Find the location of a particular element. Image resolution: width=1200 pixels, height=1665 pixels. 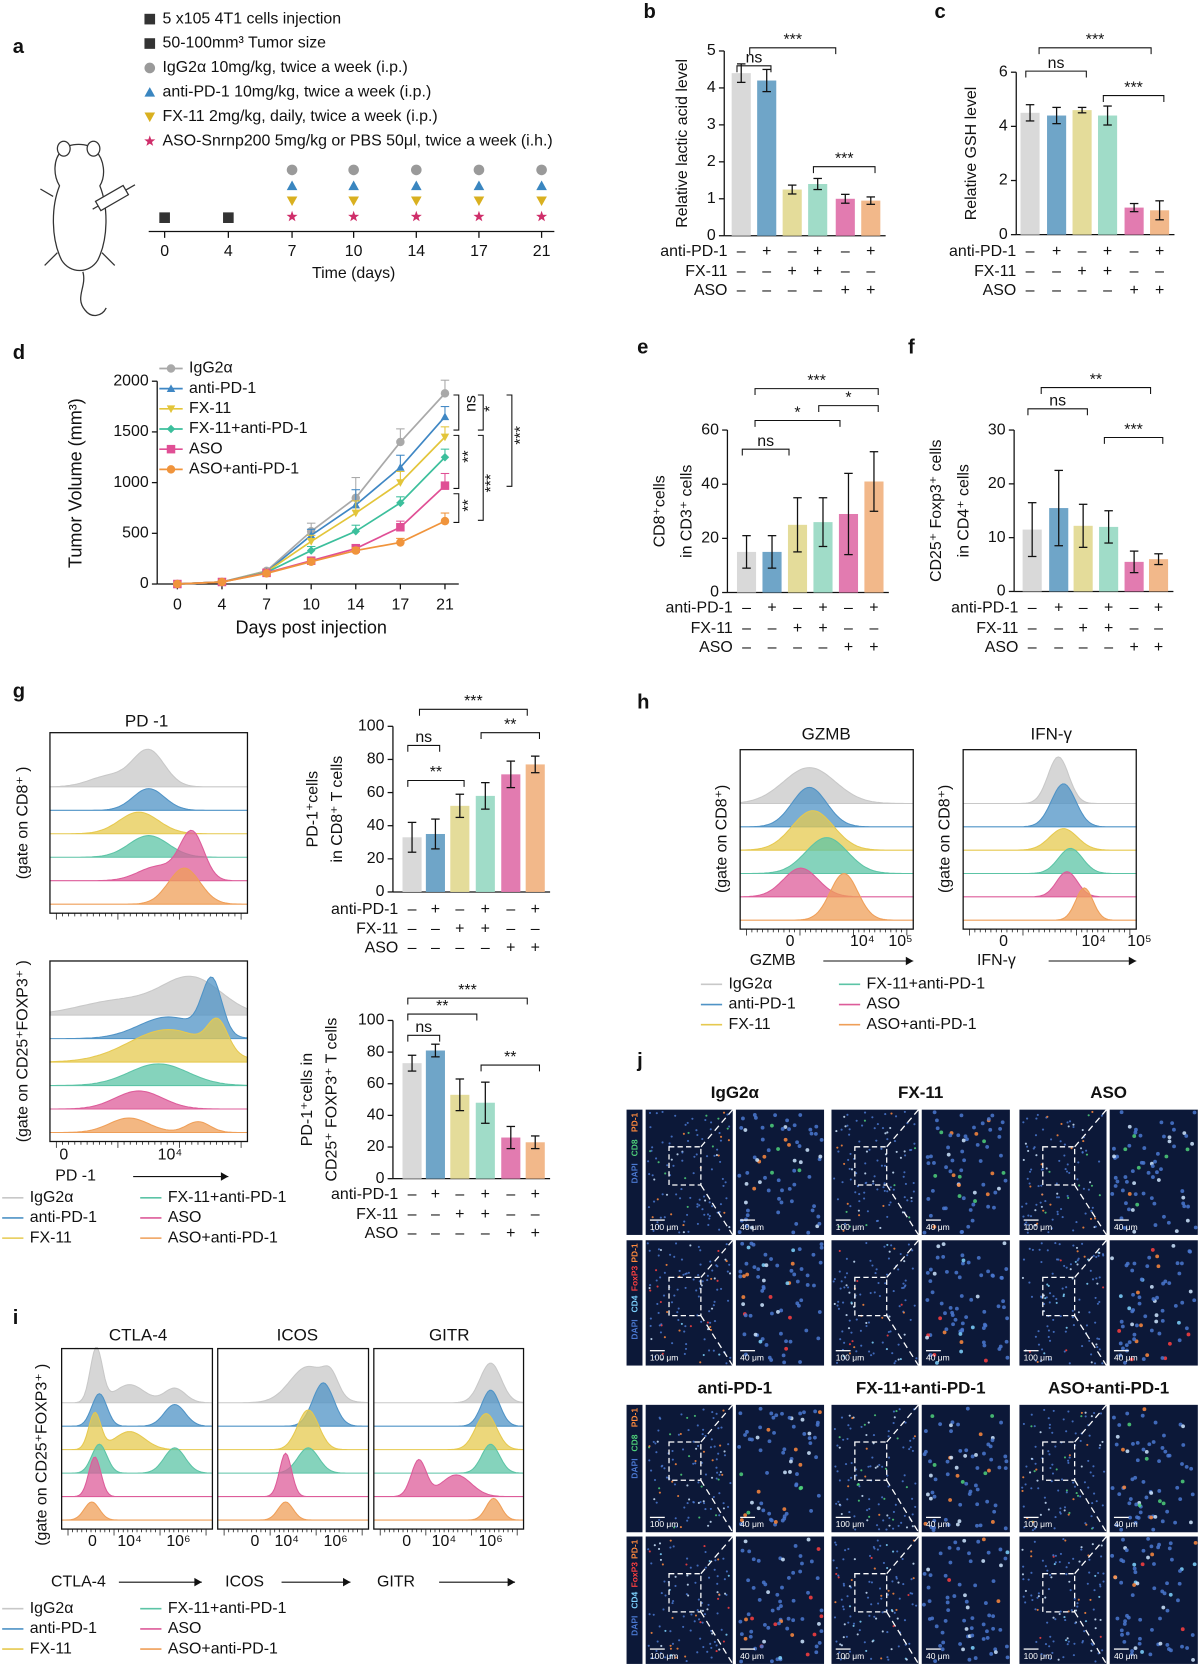

zoom-box is located at coordinates (685, 1593).